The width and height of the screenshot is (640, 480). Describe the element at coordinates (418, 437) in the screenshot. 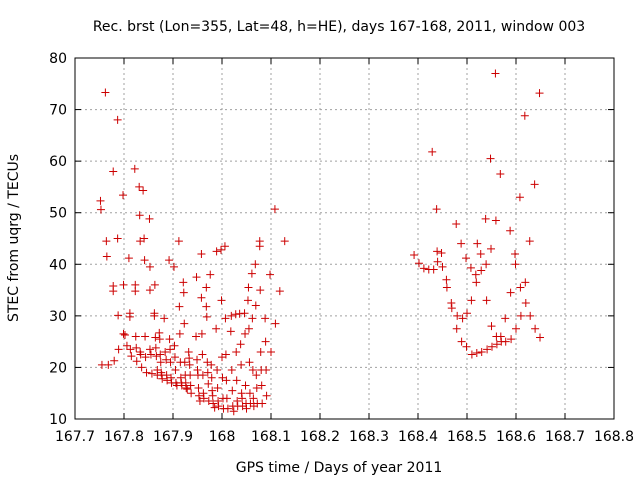

I see `x-tick-label: 168.4` at that location.